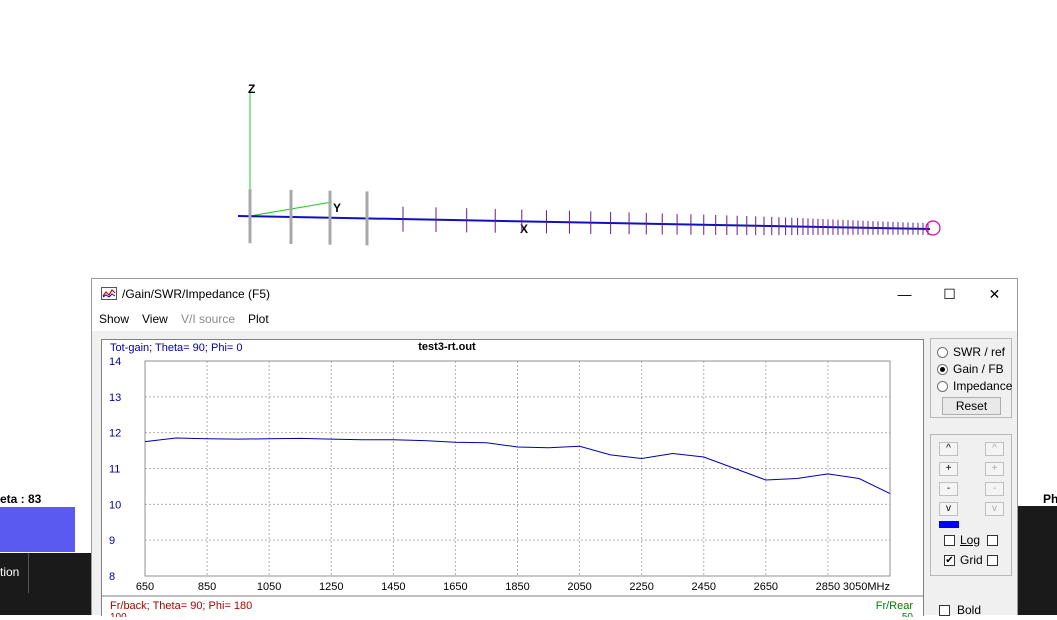 This screenshot has height=620, width=1057. I want to click on scale-down-button-left: v, so click(948, 509).